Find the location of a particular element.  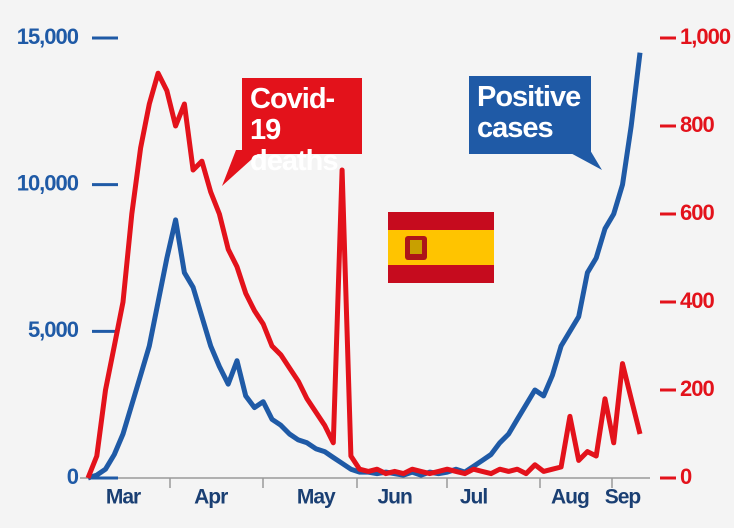

flag-yellow is located at coordinates (441, 247).